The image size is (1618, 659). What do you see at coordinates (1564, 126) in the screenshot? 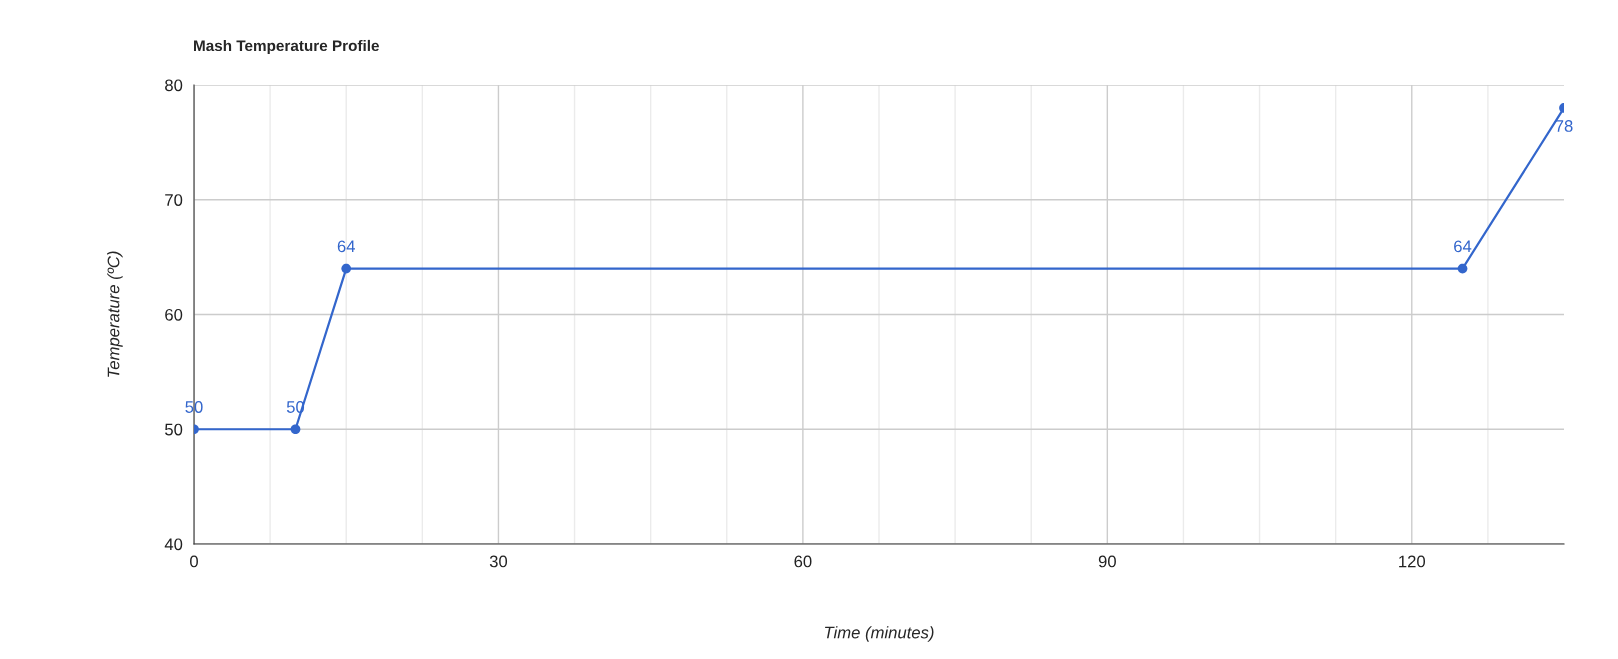
I see `data-label: 78` at bounding box center [1564, 126].